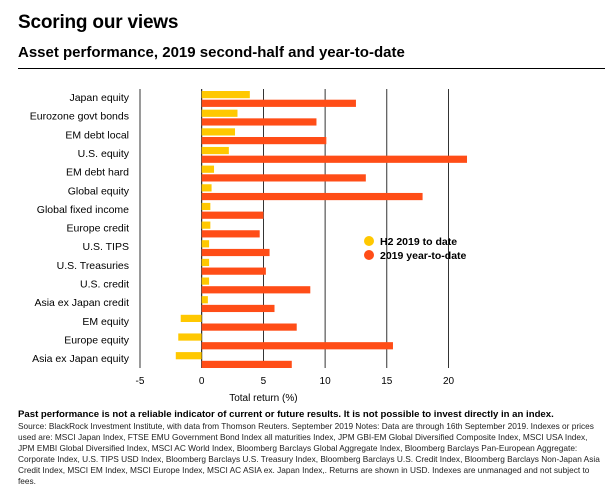  What do you see at coordinates (97, 135) in the screenshot?
I see `category-label: EM debt local` at bounding box center [97, 135].